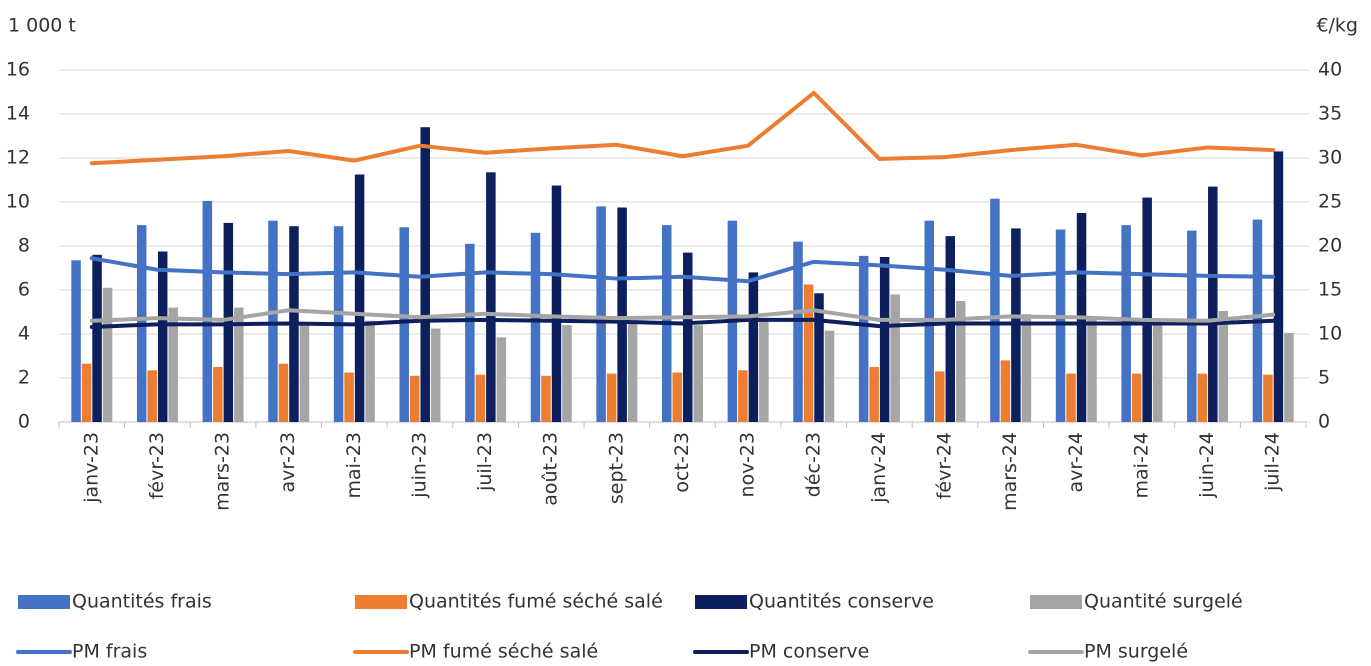 Image resolution: width=1371 pixels, height=666 pixels. I want to click on x-tick-label: oct-23, so click(682, 462).